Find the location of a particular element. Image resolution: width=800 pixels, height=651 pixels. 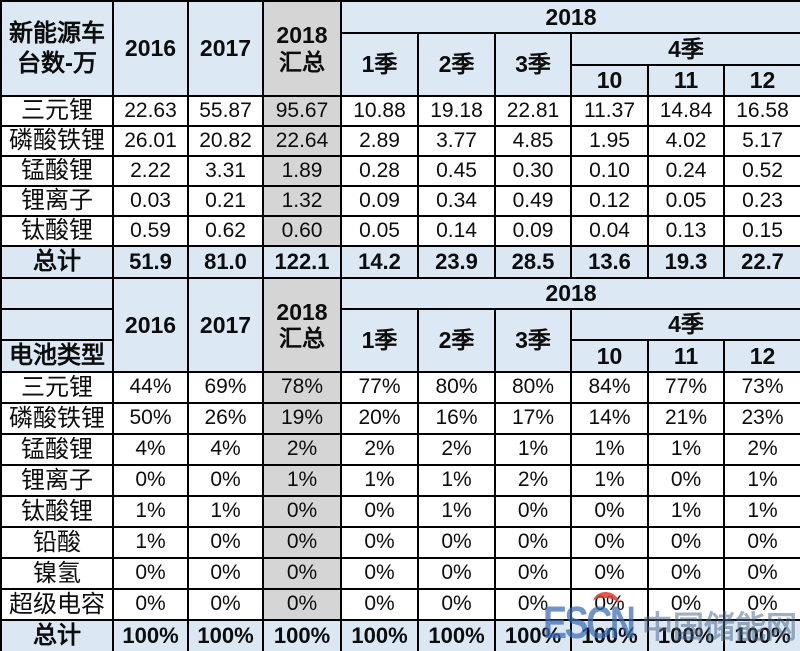

row-label: 锂离子 is located at coordinates (57, 201).